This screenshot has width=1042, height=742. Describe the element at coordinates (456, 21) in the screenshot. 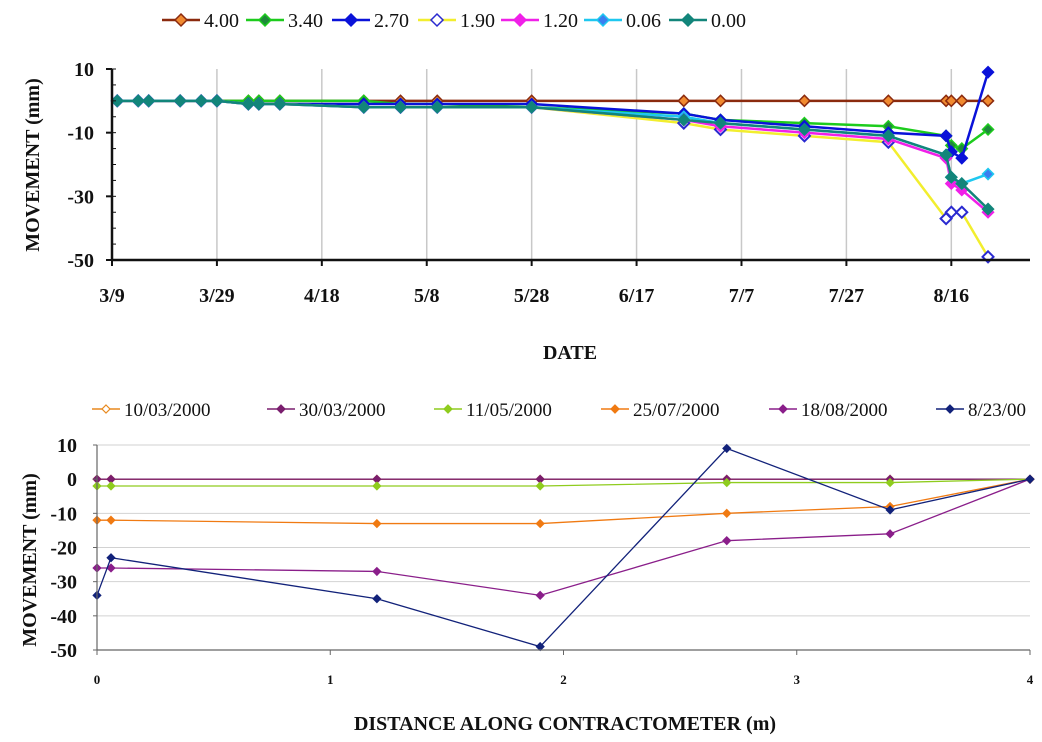

I see `top-legend-item: 1.90` at that location.